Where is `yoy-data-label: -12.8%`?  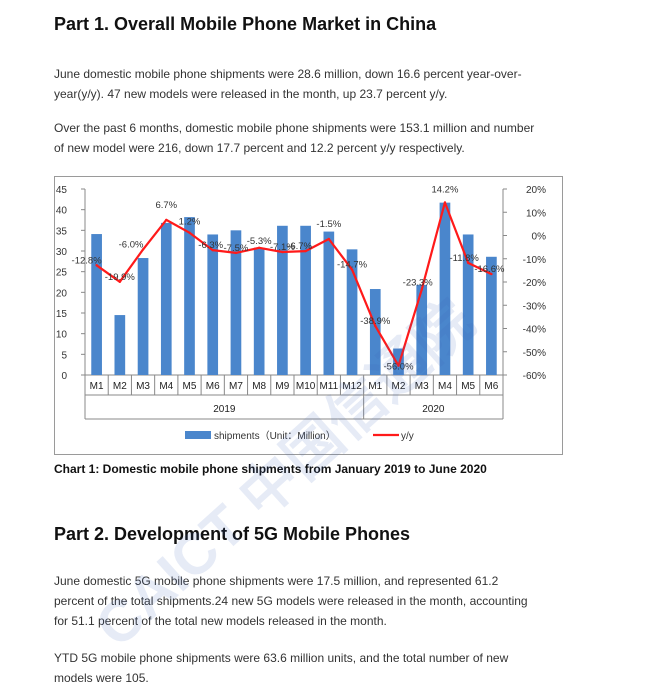
yoy-data-label: -12.8% is located at coordinates (87, 260).